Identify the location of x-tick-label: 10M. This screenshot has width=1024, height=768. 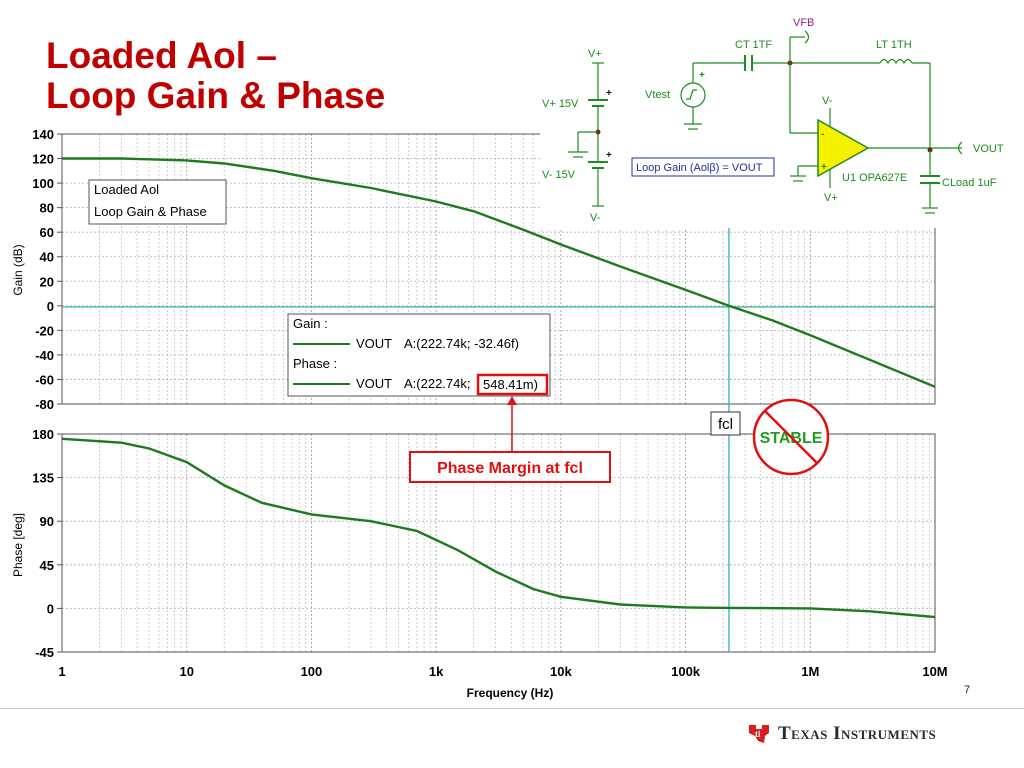
(934, 671).